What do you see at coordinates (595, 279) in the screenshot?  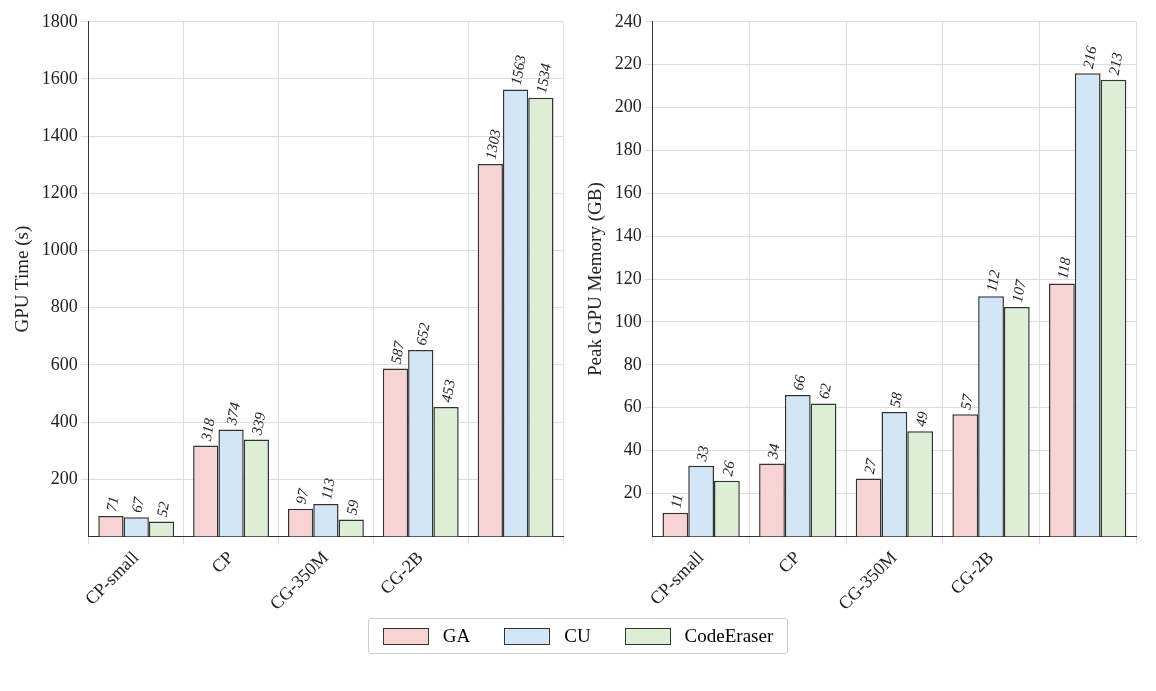 I see `y-axis-title: Peak GPU Memory (GB)` at bounding box center [595, 279].